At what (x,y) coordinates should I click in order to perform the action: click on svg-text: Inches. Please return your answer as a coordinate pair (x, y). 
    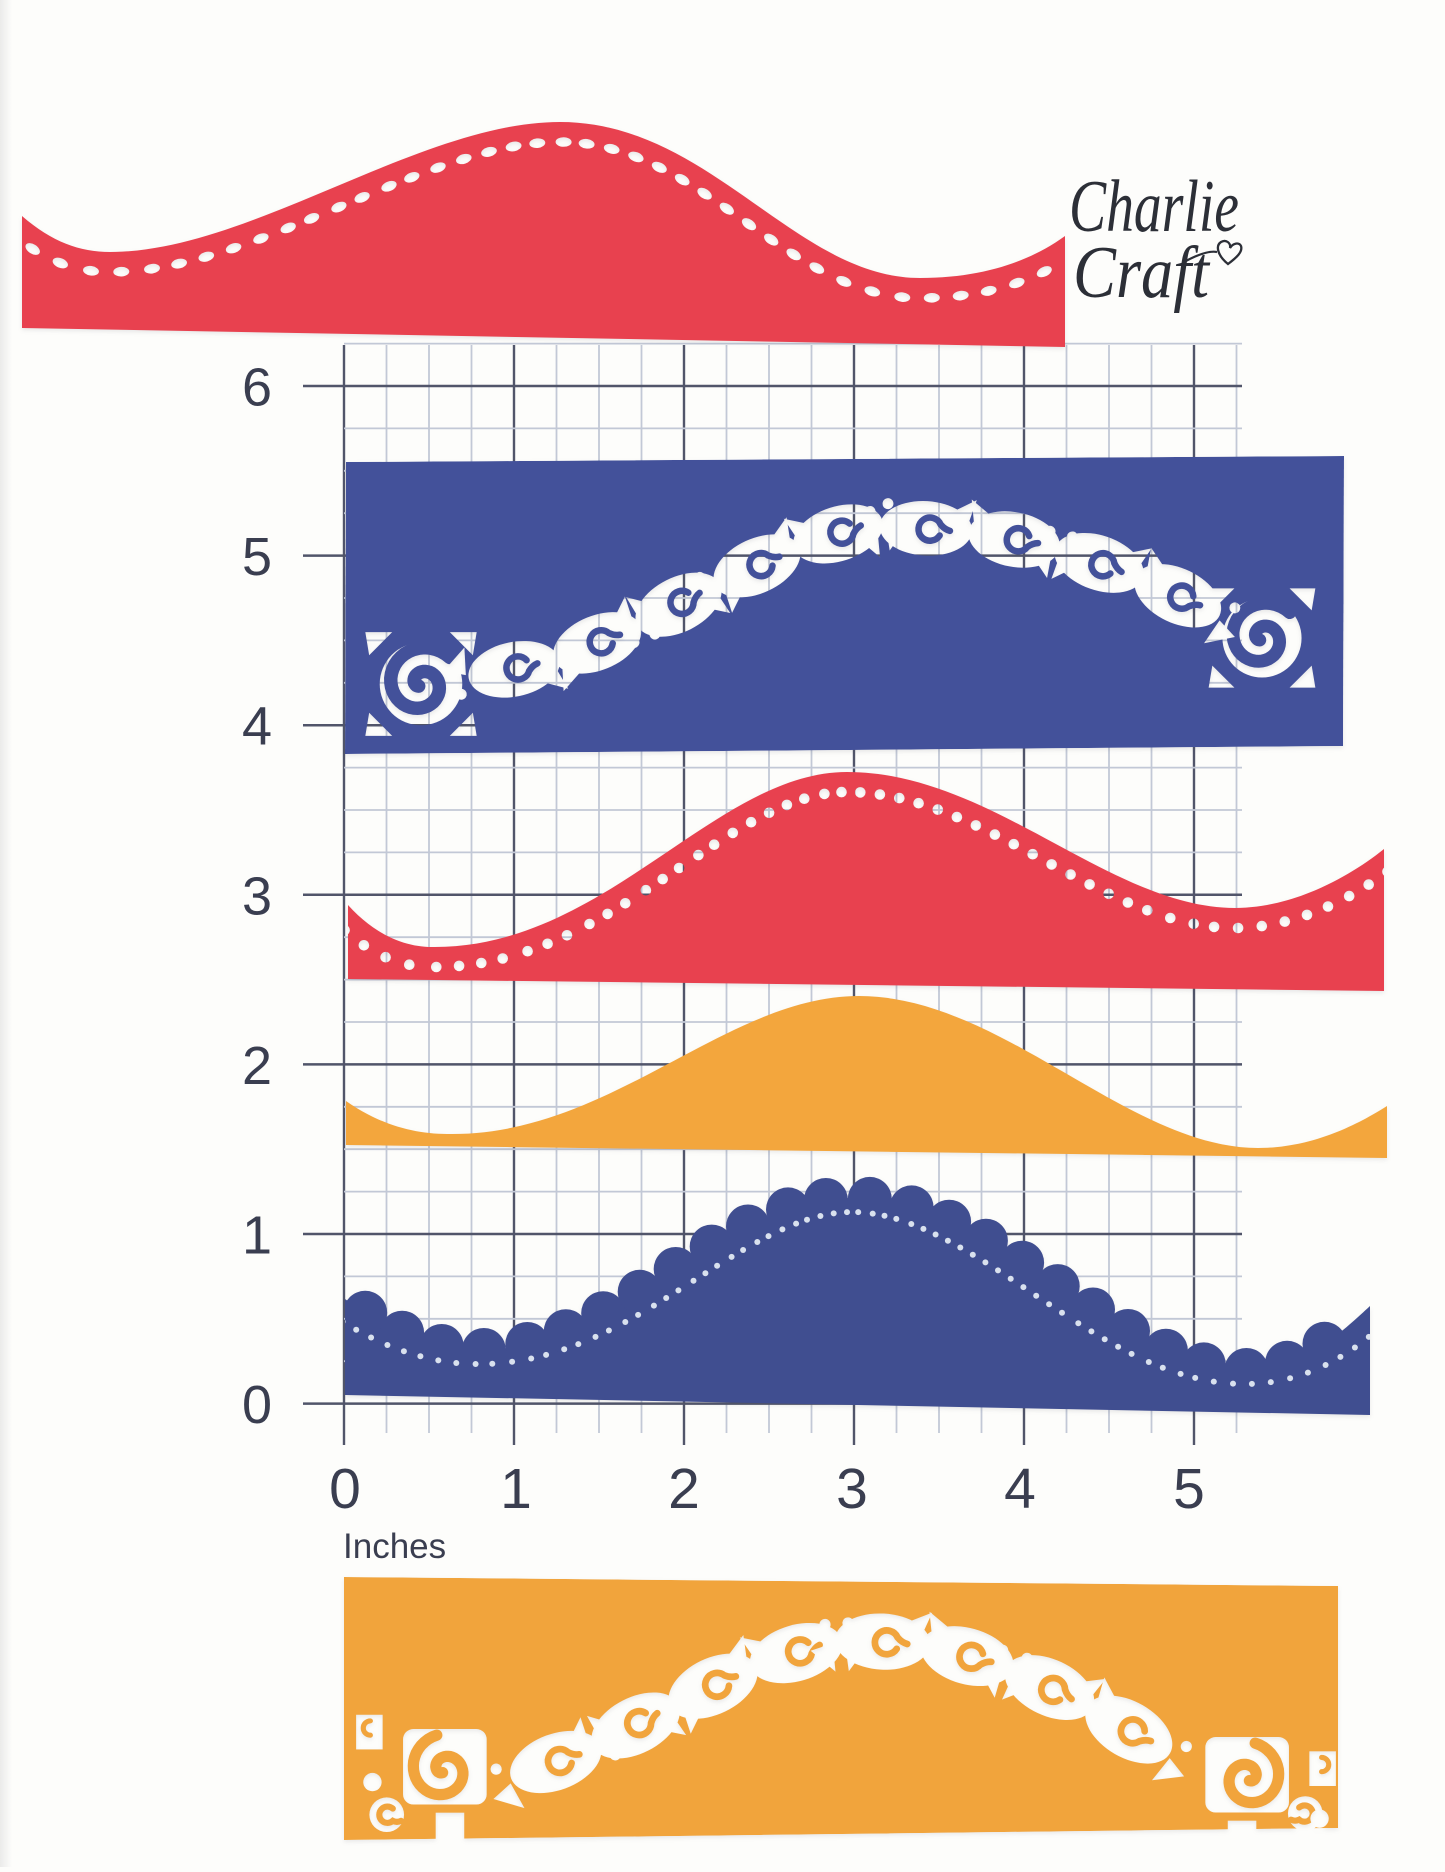
    Looking at the image, I should click on (394, 1546).